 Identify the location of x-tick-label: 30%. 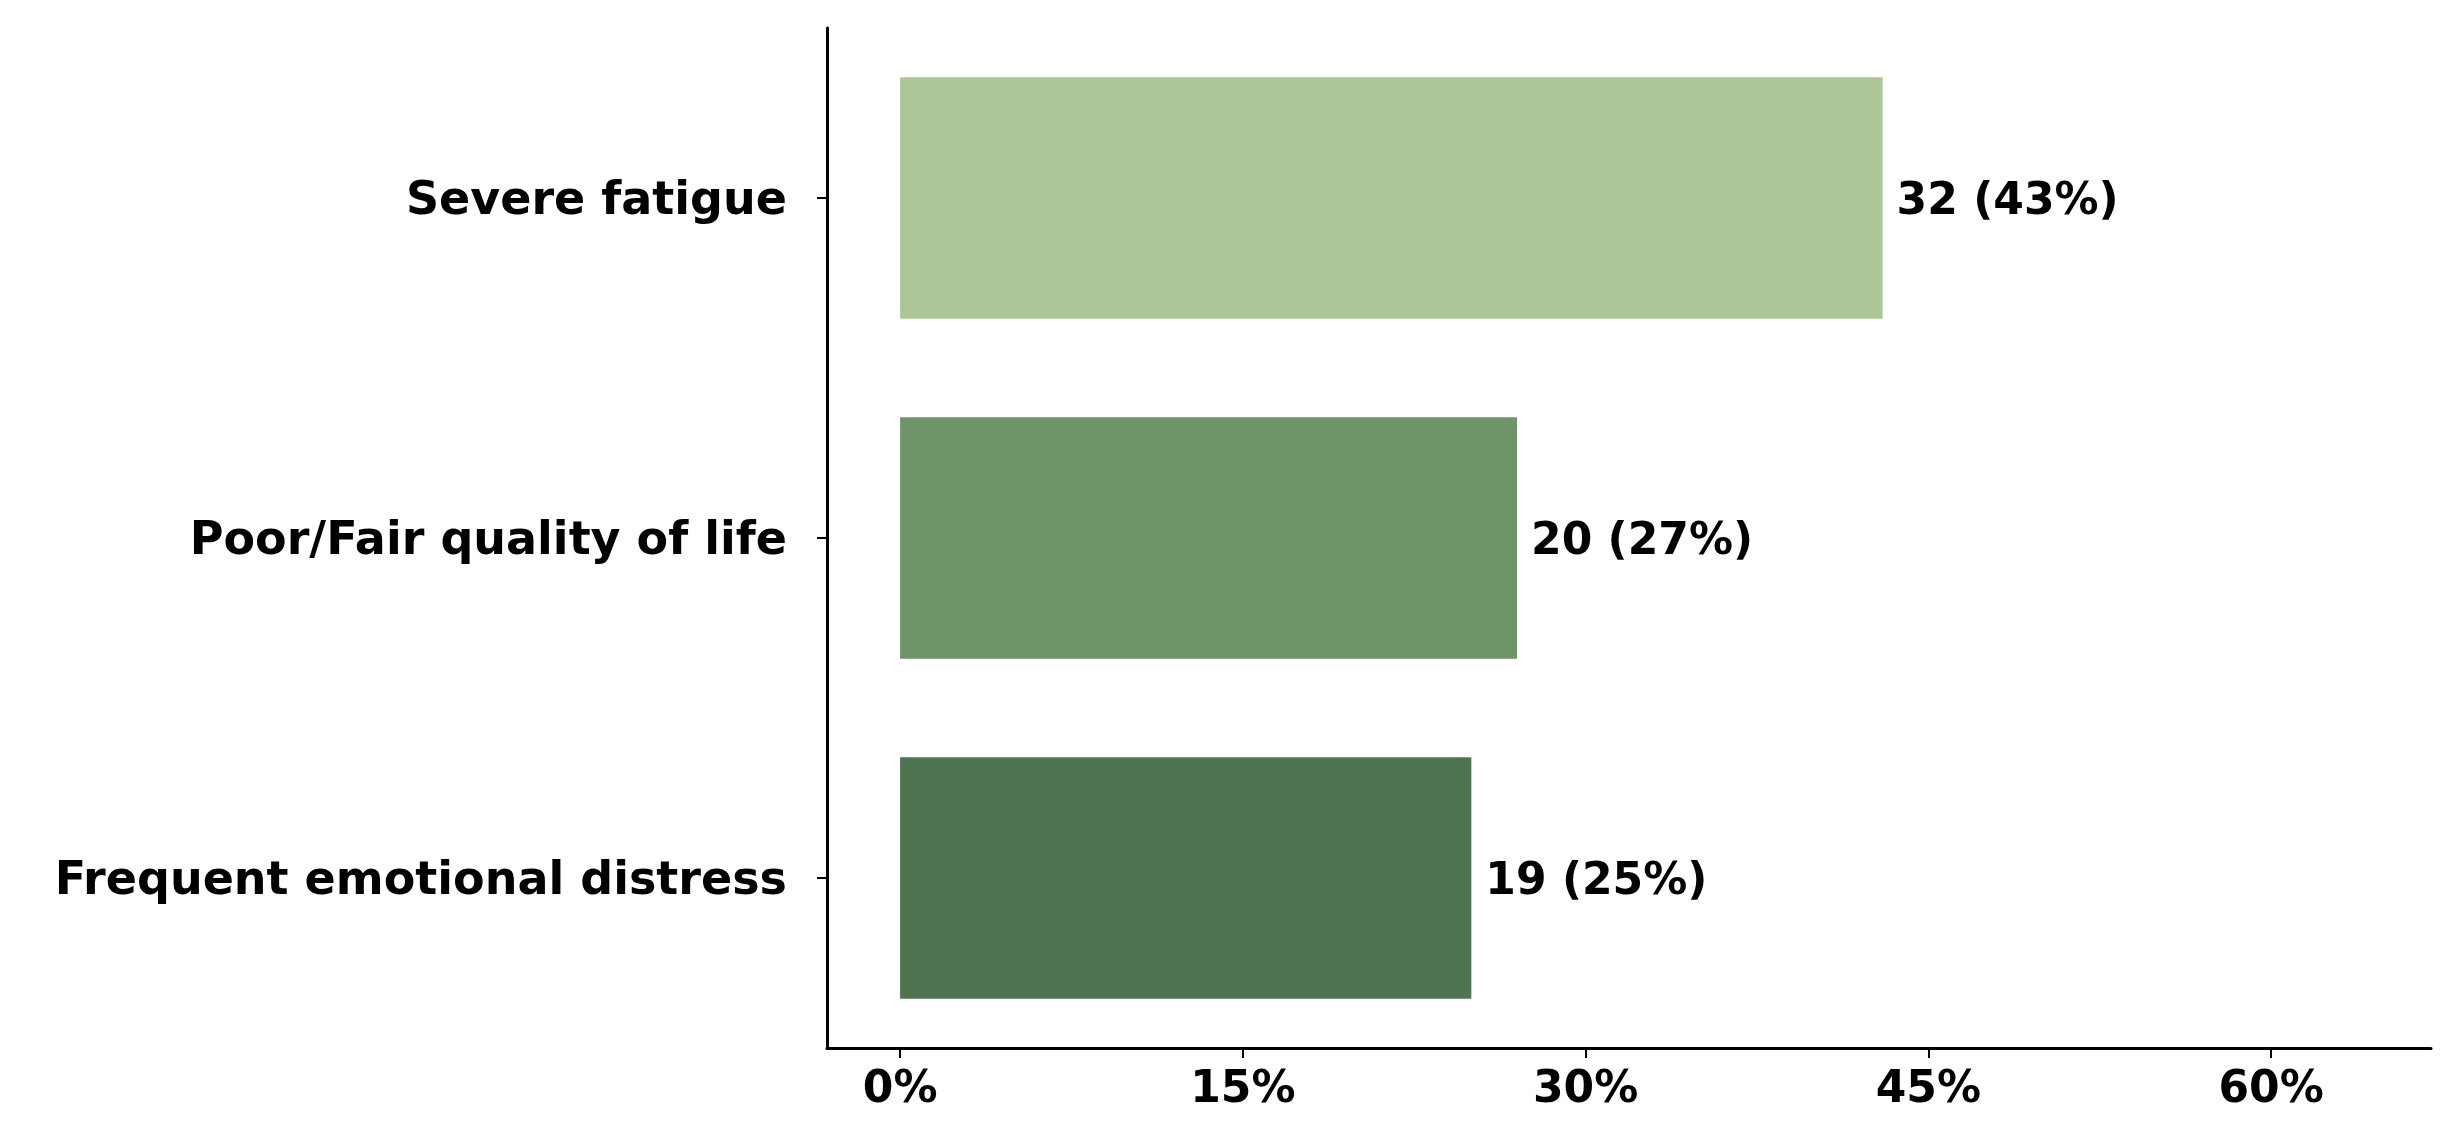
(1585, 1086).